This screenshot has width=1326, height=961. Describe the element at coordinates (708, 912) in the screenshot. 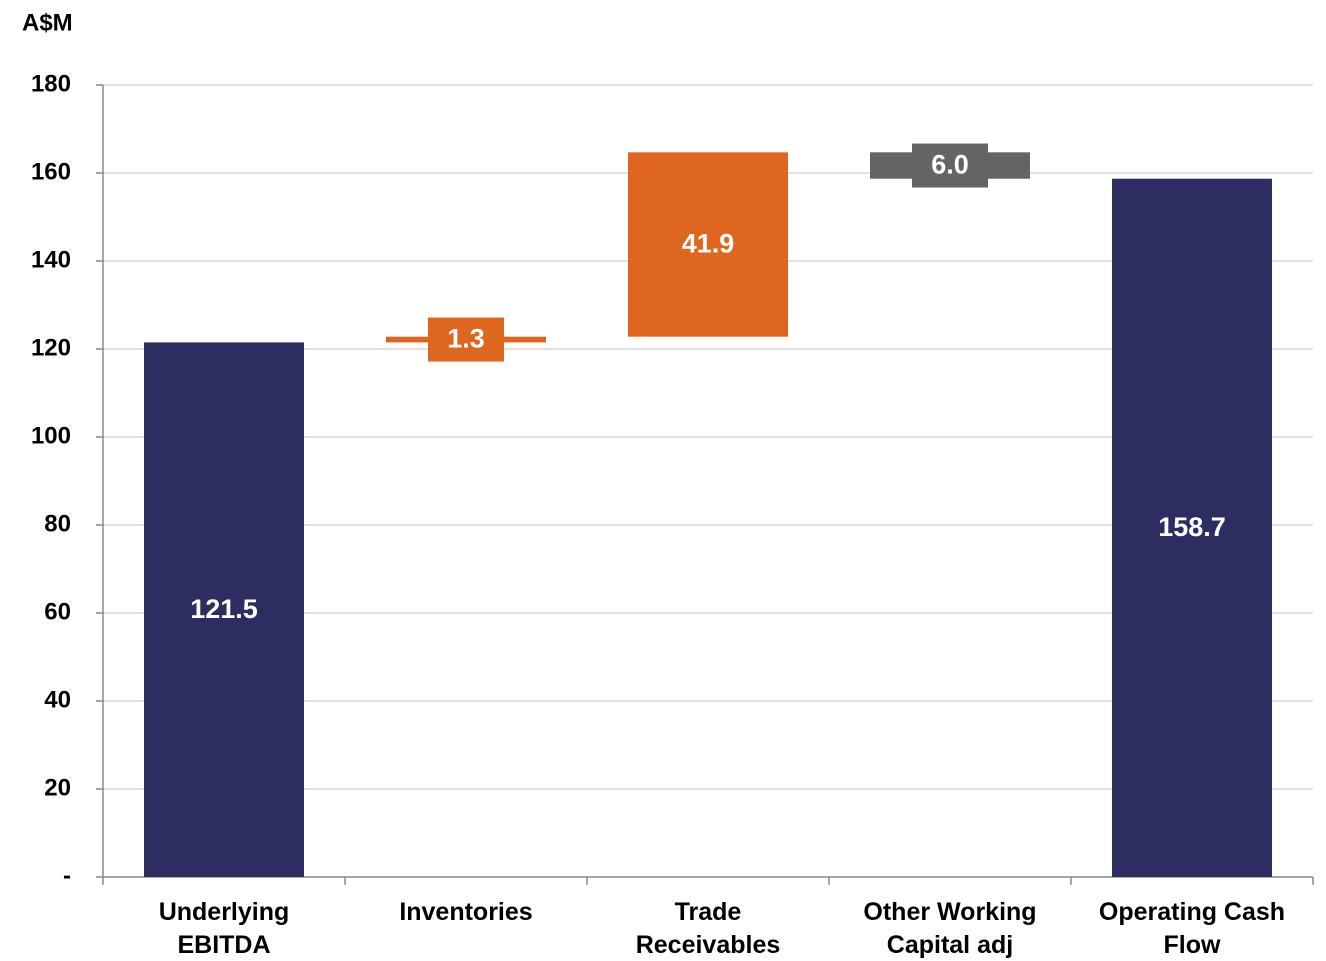

I see `x-tick-label-line: Trade` at that location.